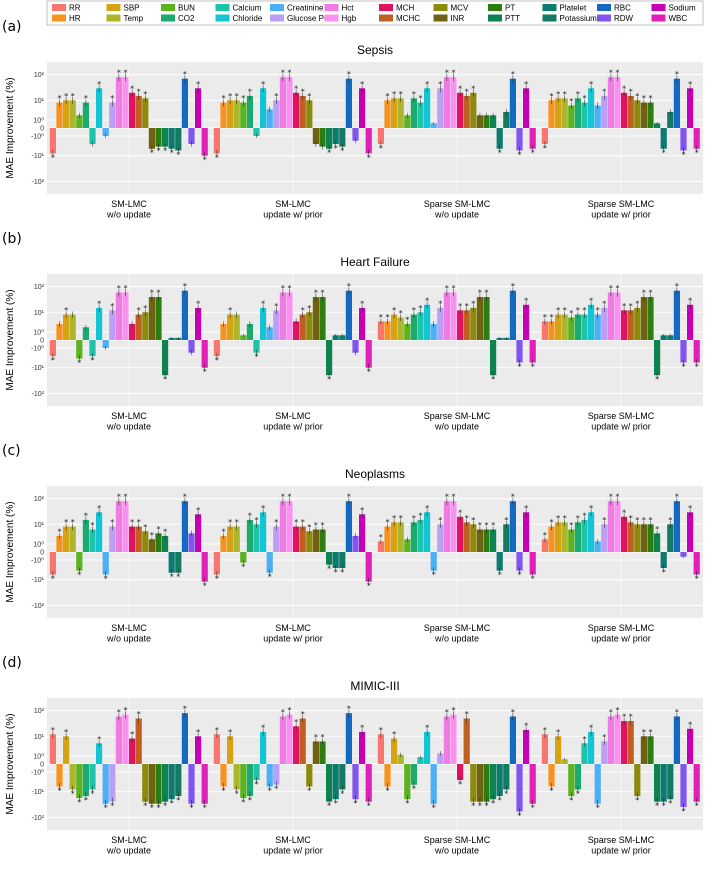 The width and height of the screenshot is (710, 873). What do you see at coordinates (236, 539) in the screenshot?
I see `bar-temp` at bounding box center [236, 539].